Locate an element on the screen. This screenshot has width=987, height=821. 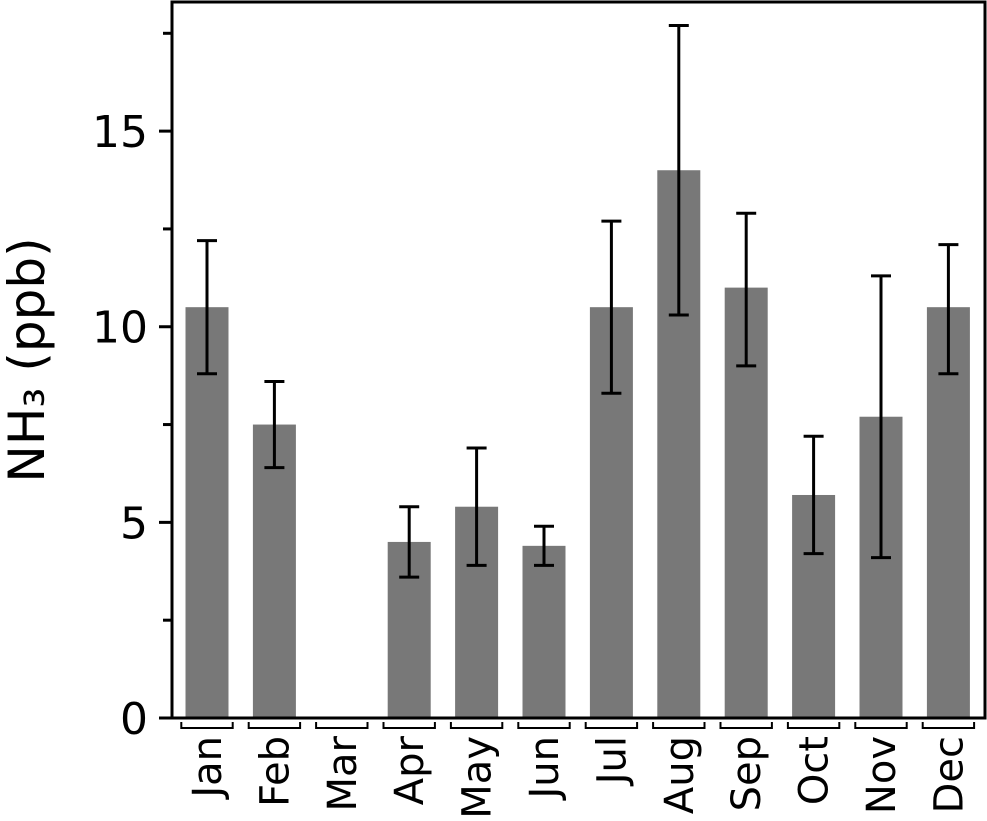
x-tick-label-may: May is located at coordinates (478, 777).